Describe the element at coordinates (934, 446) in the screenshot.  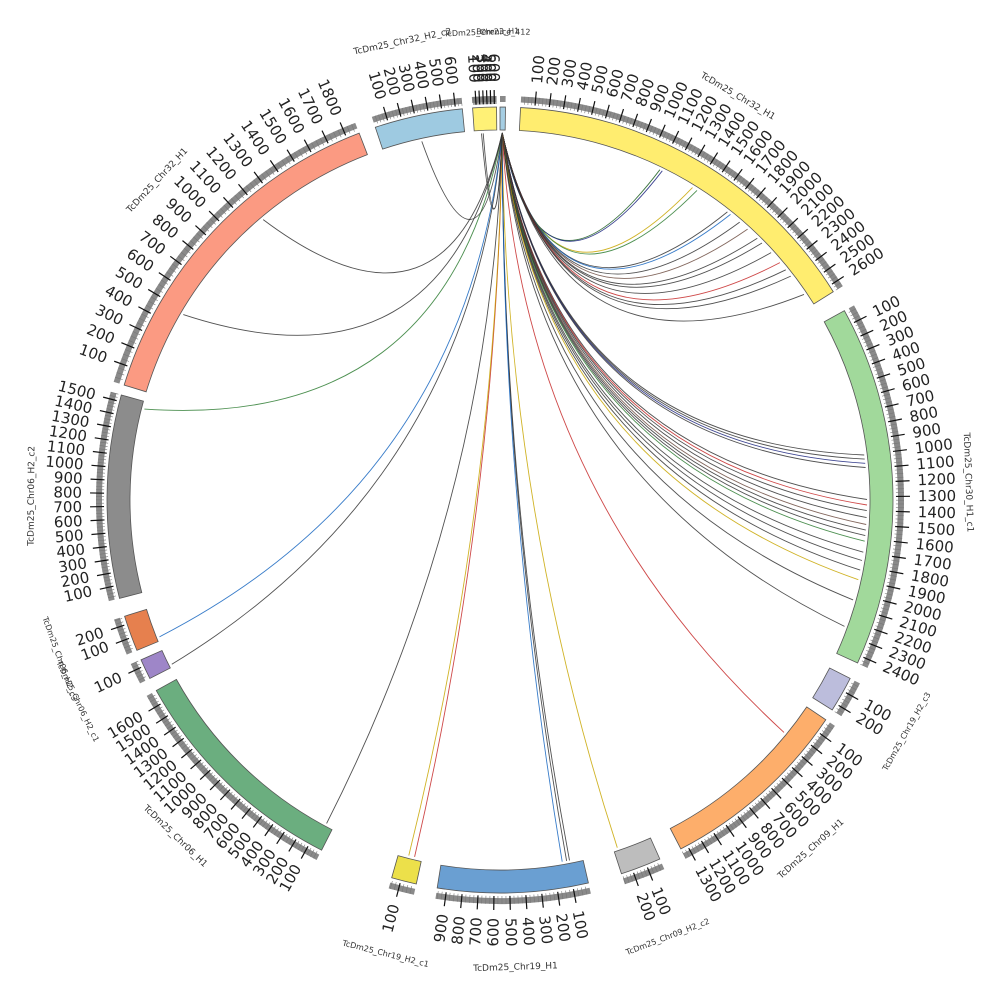
I see `tick-label: 1000` at that location.